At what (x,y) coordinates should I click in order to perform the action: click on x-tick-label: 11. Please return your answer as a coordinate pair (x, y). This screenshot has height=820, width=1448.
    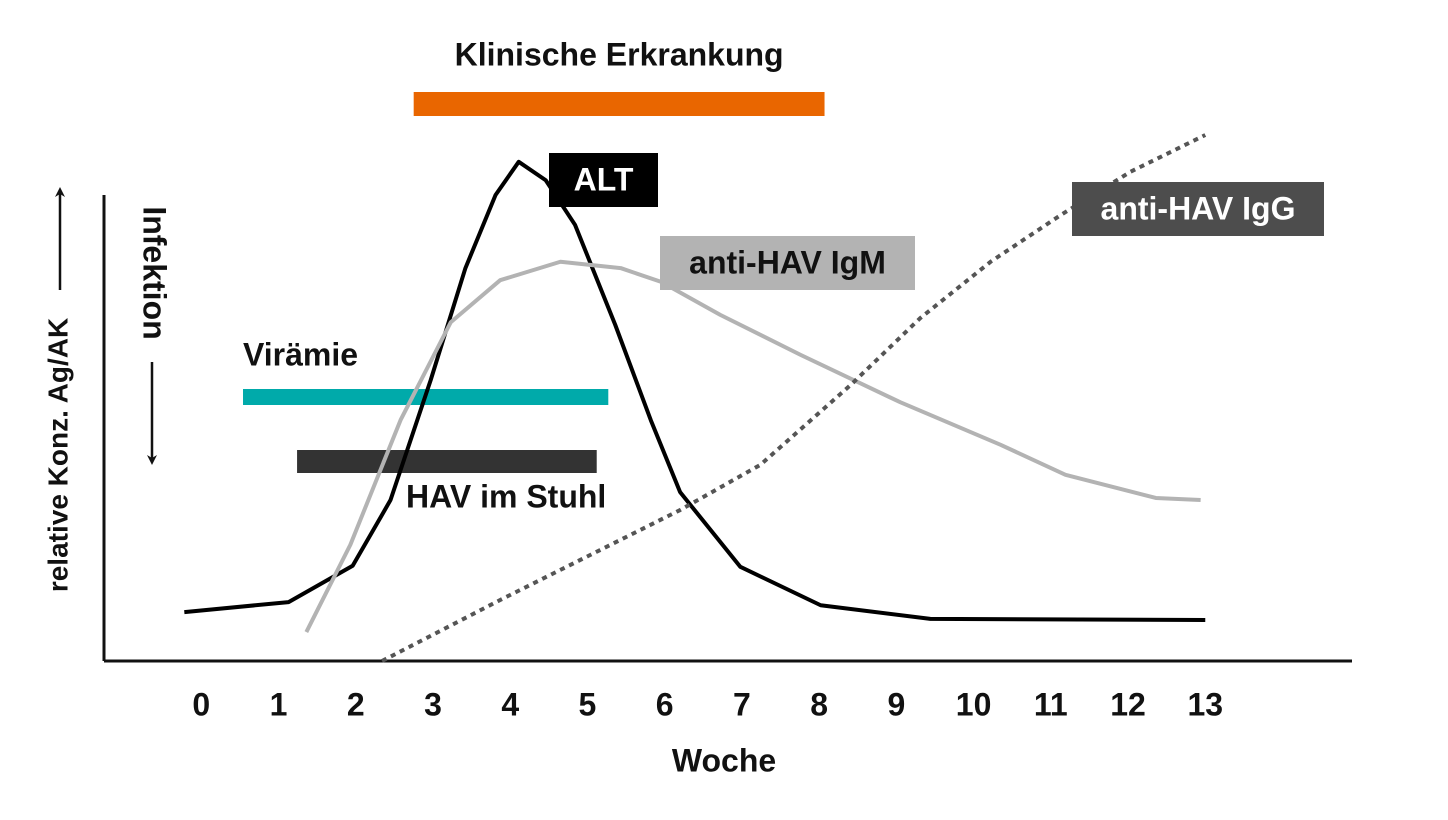
    Looking at the image, I should click on (1051, 704).